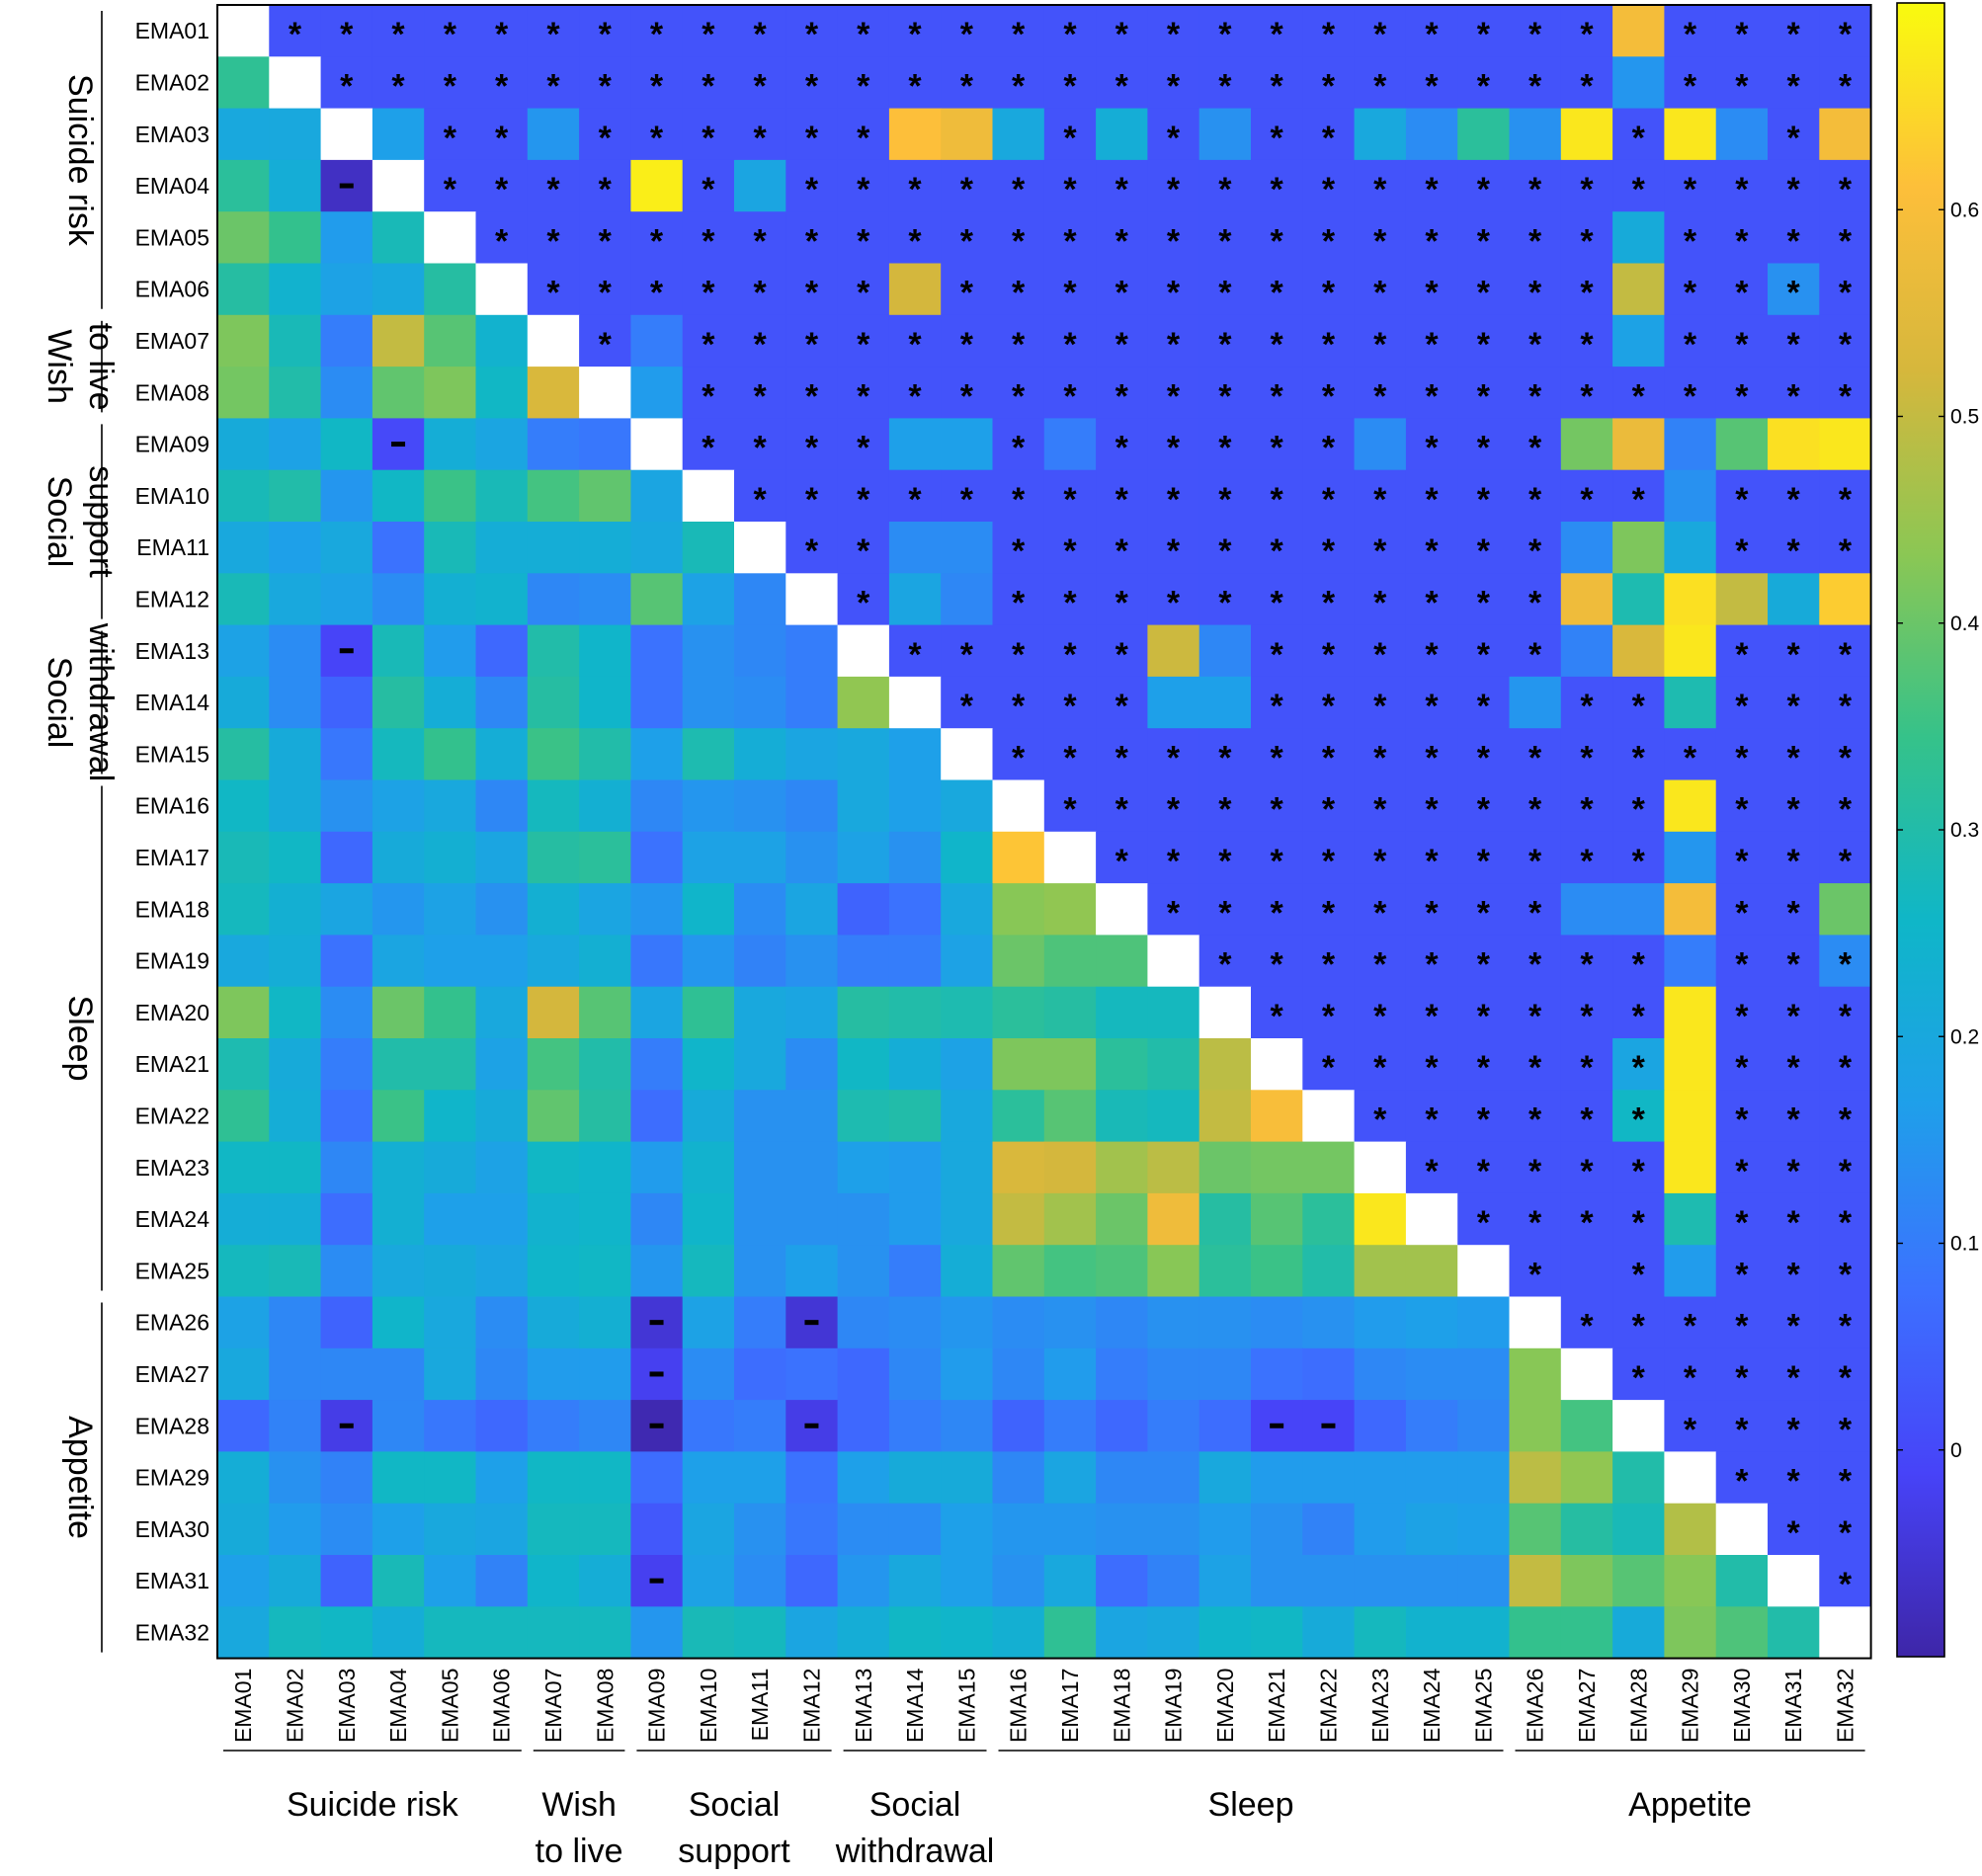  Describe the element at coordinates (1965, 418) in the screenshot. I see `colorbar-tick-label: 0.5` at that location.